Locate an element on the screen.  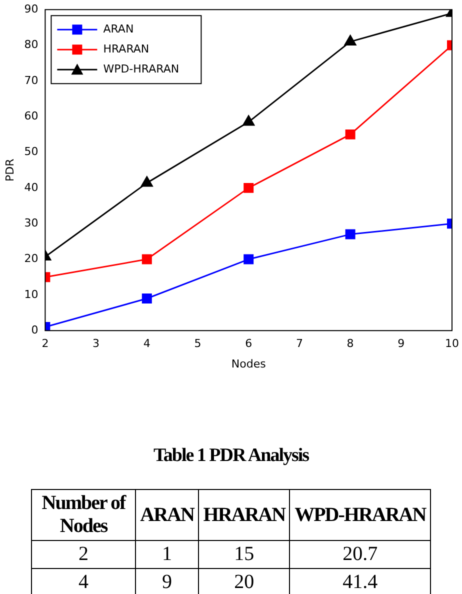
x-axis-title: Nodes is located at coordinates (248, 363).